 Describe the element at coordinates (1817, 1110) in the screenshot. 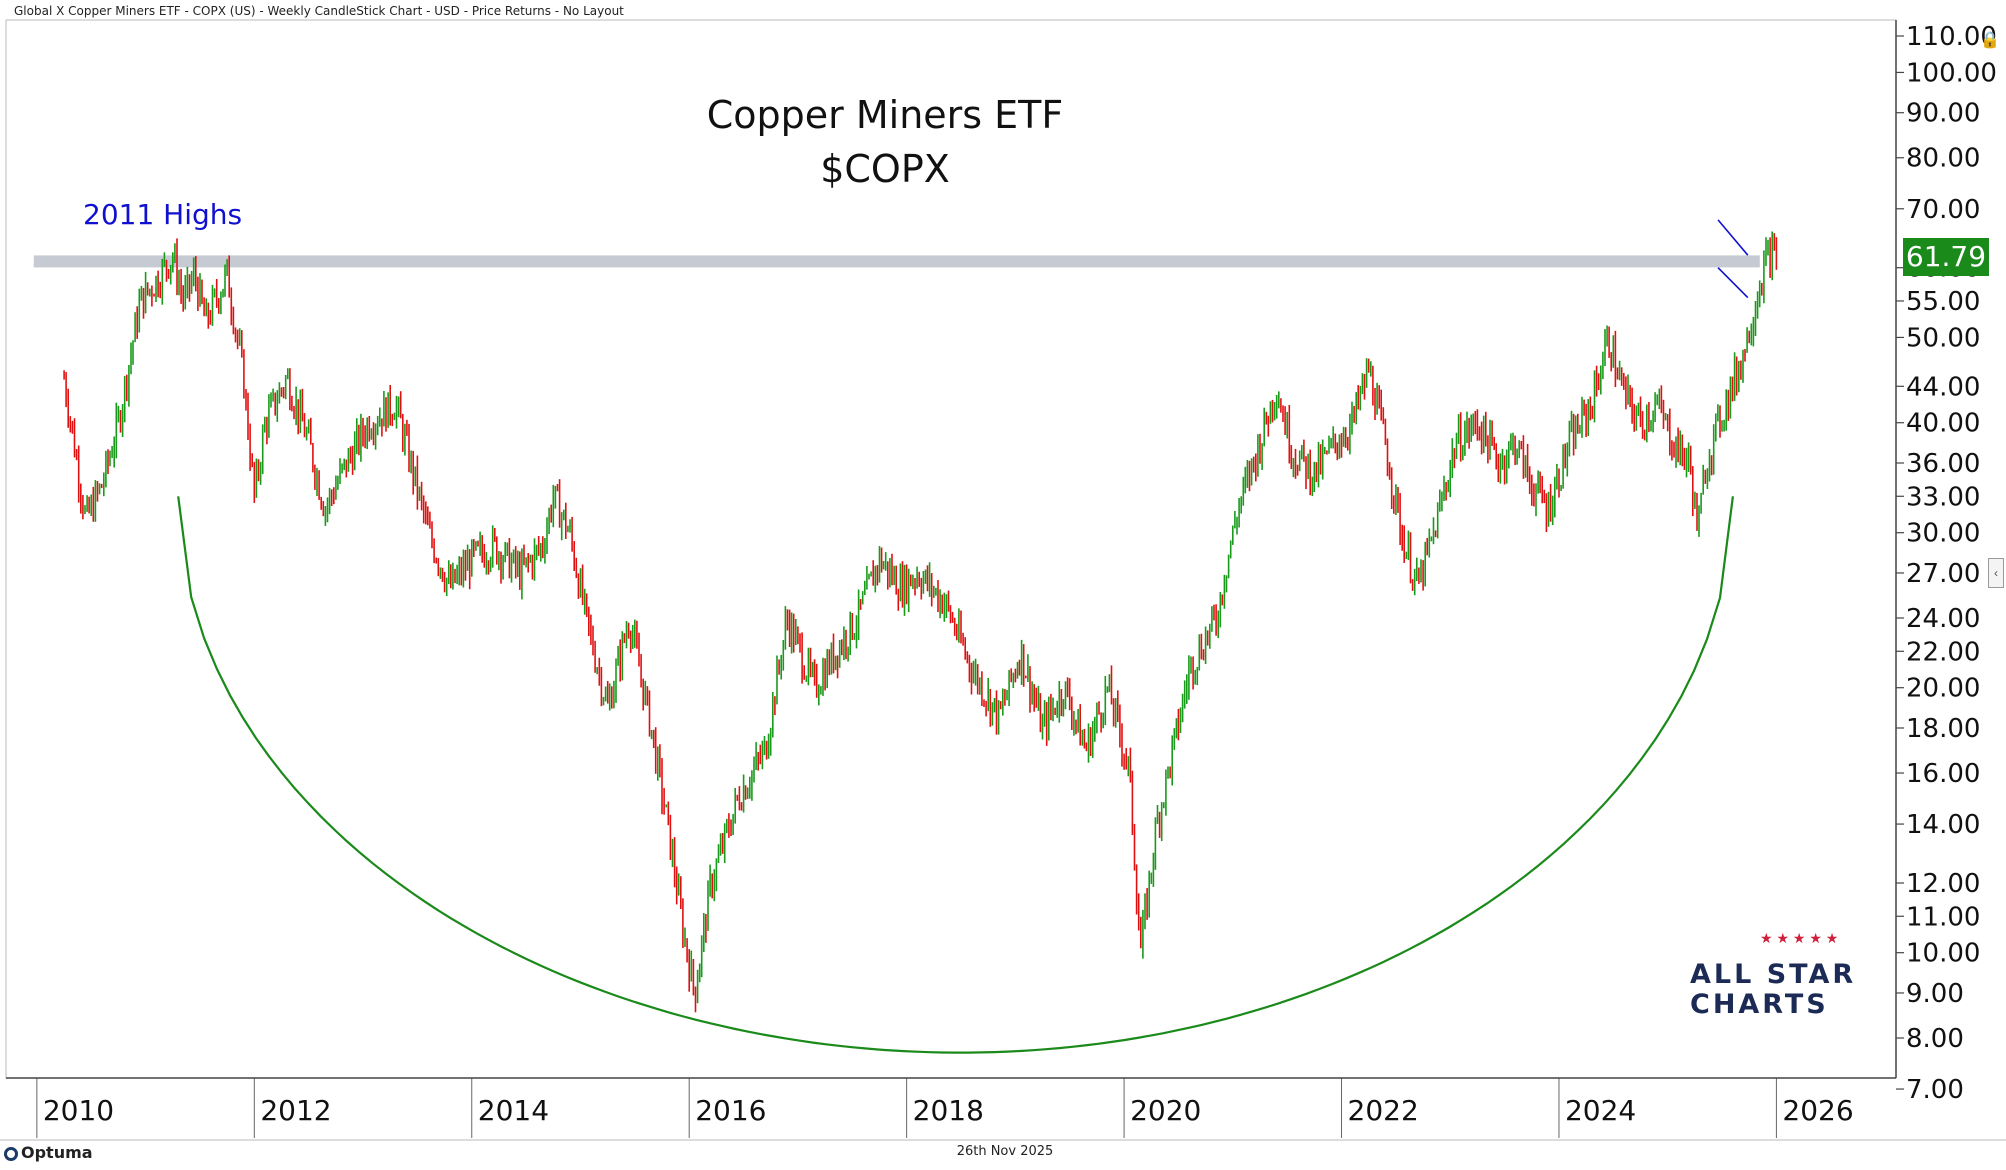

I see `x-tick-label: 2026` at that location.